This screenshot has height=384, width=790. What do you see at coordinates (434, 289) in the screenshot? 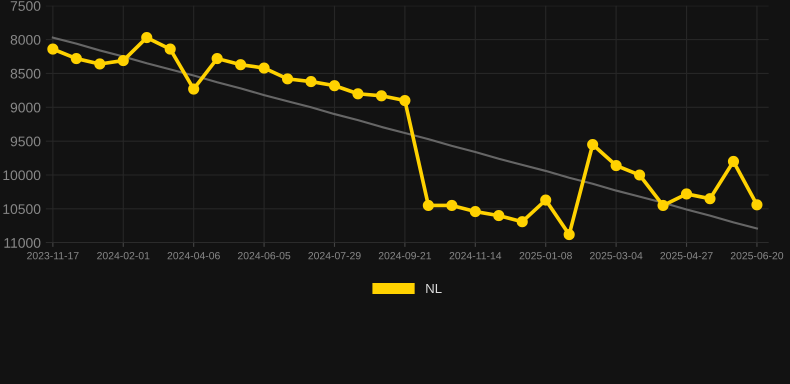
I see `legend-label: NL` at bounding box center [434, 289].